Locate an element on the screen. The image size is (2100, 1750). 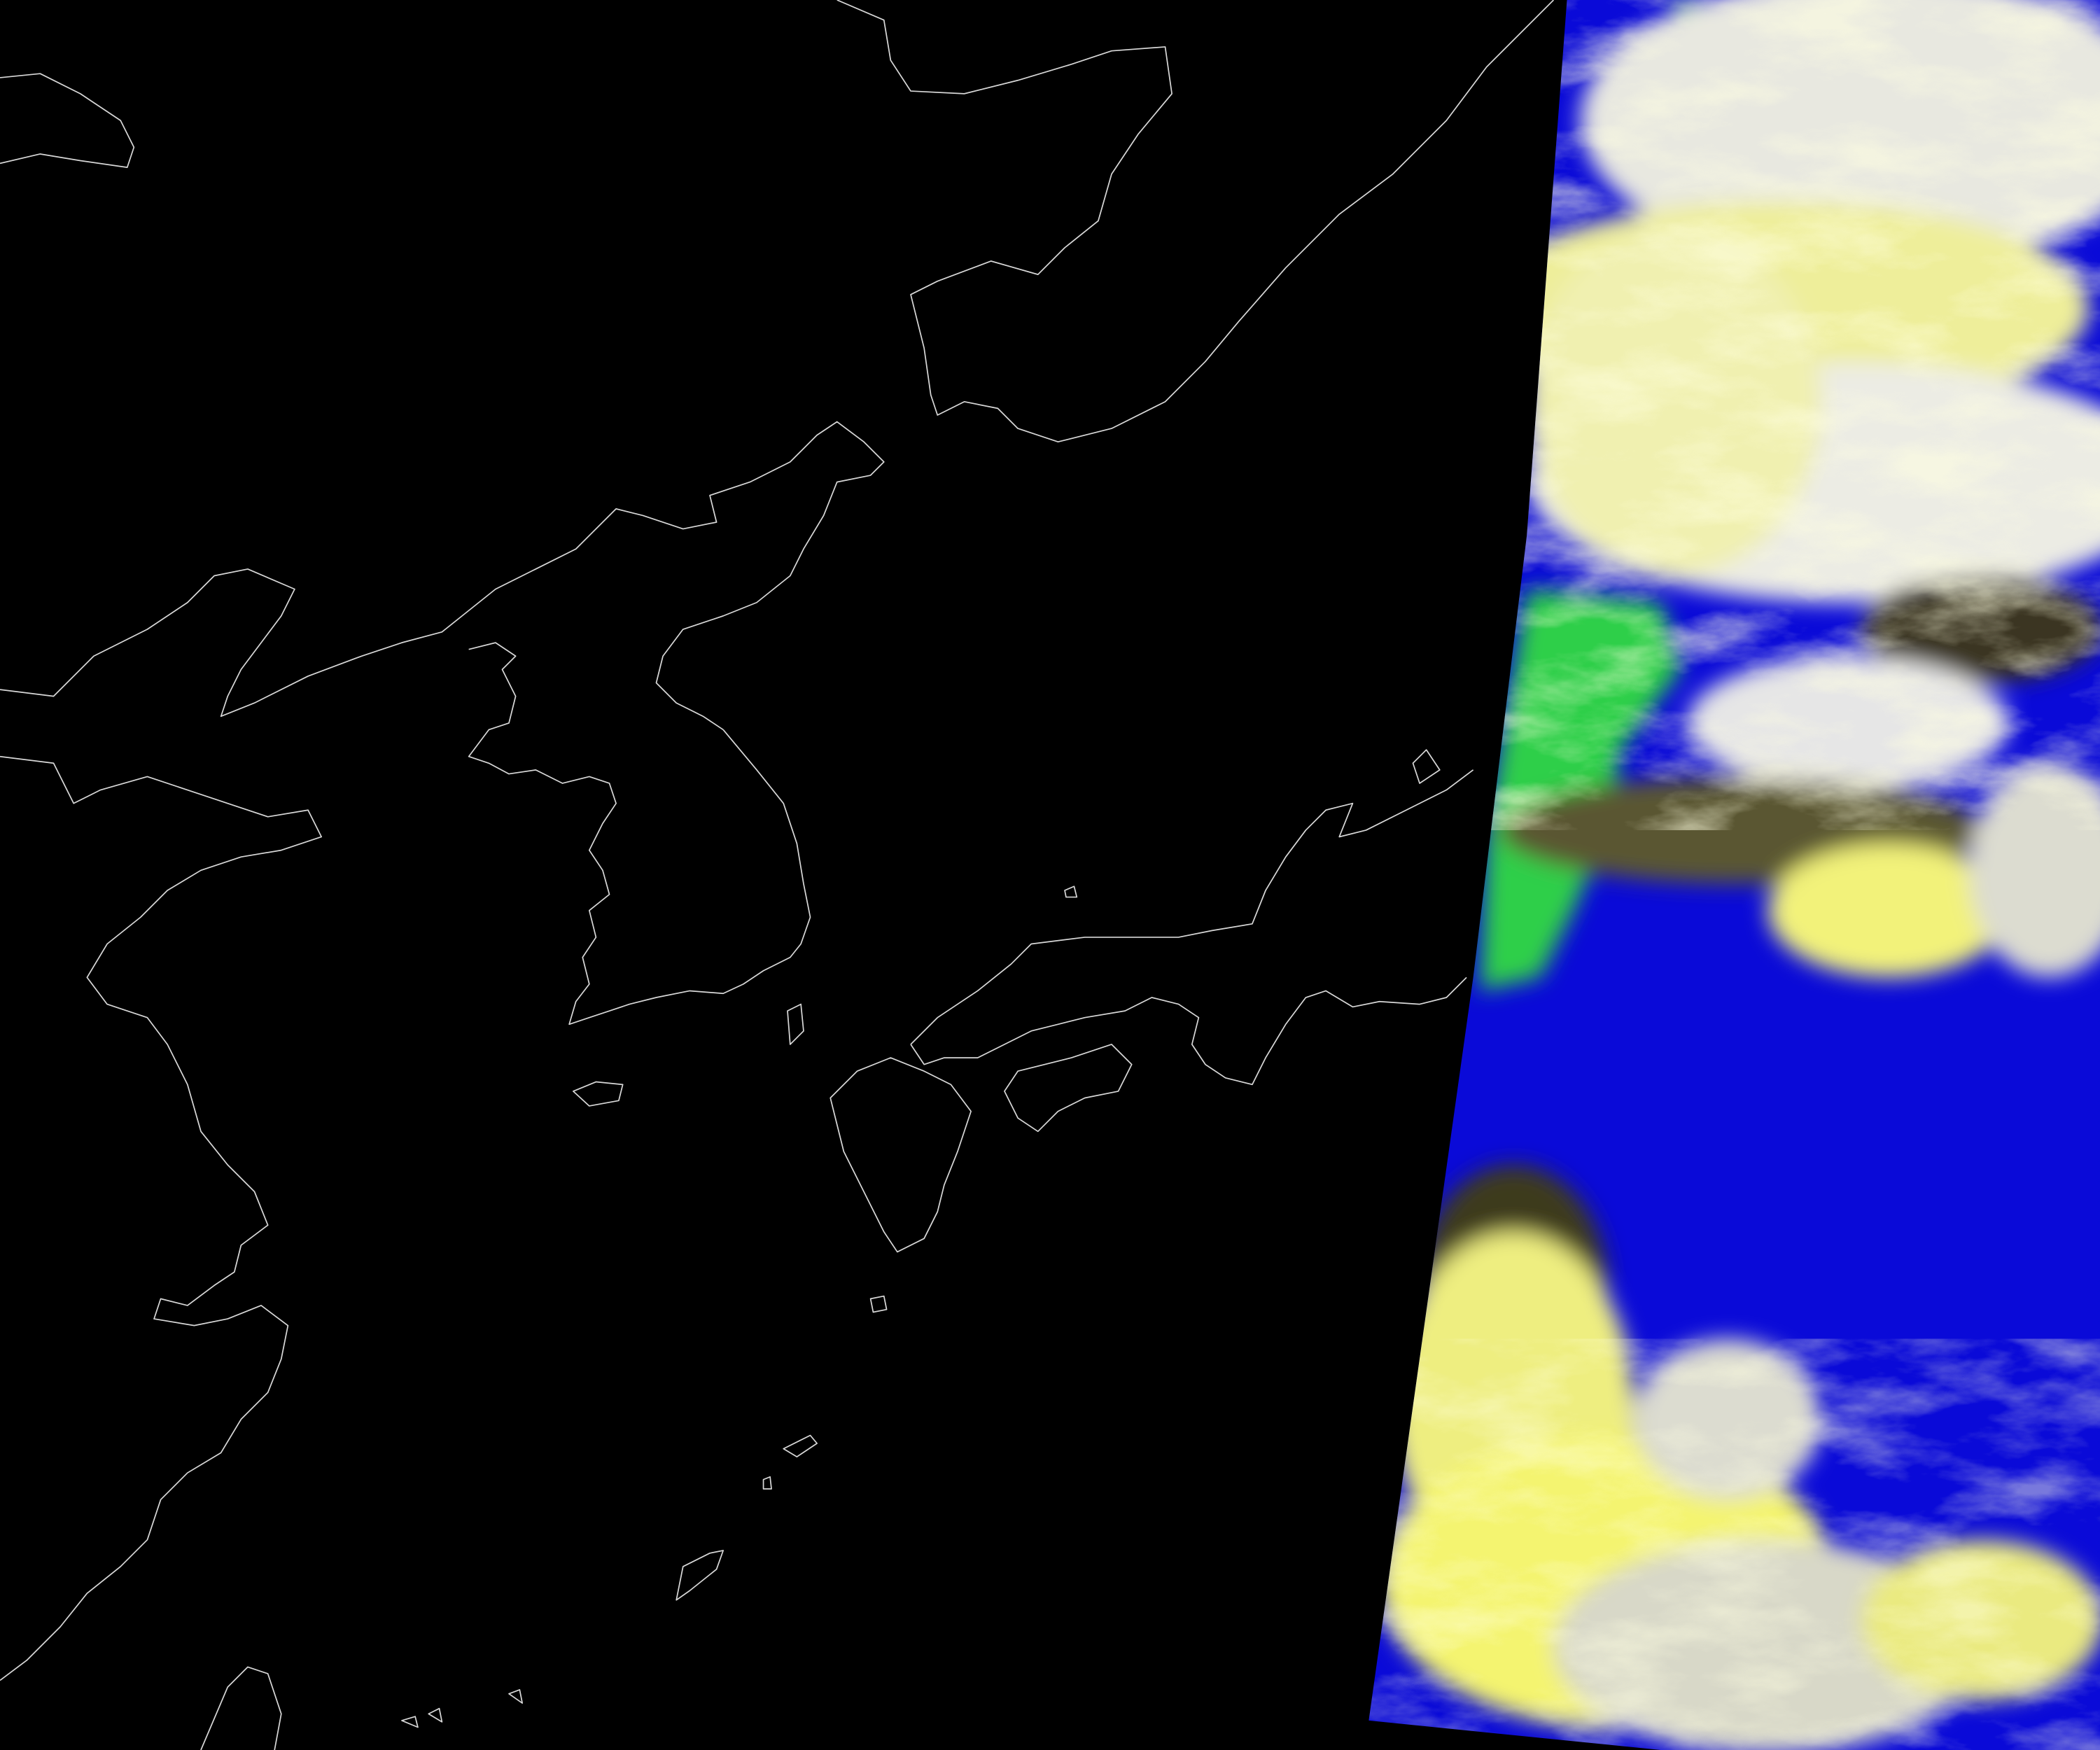
coastline-russia-north is located at coordinates (1195, 221).